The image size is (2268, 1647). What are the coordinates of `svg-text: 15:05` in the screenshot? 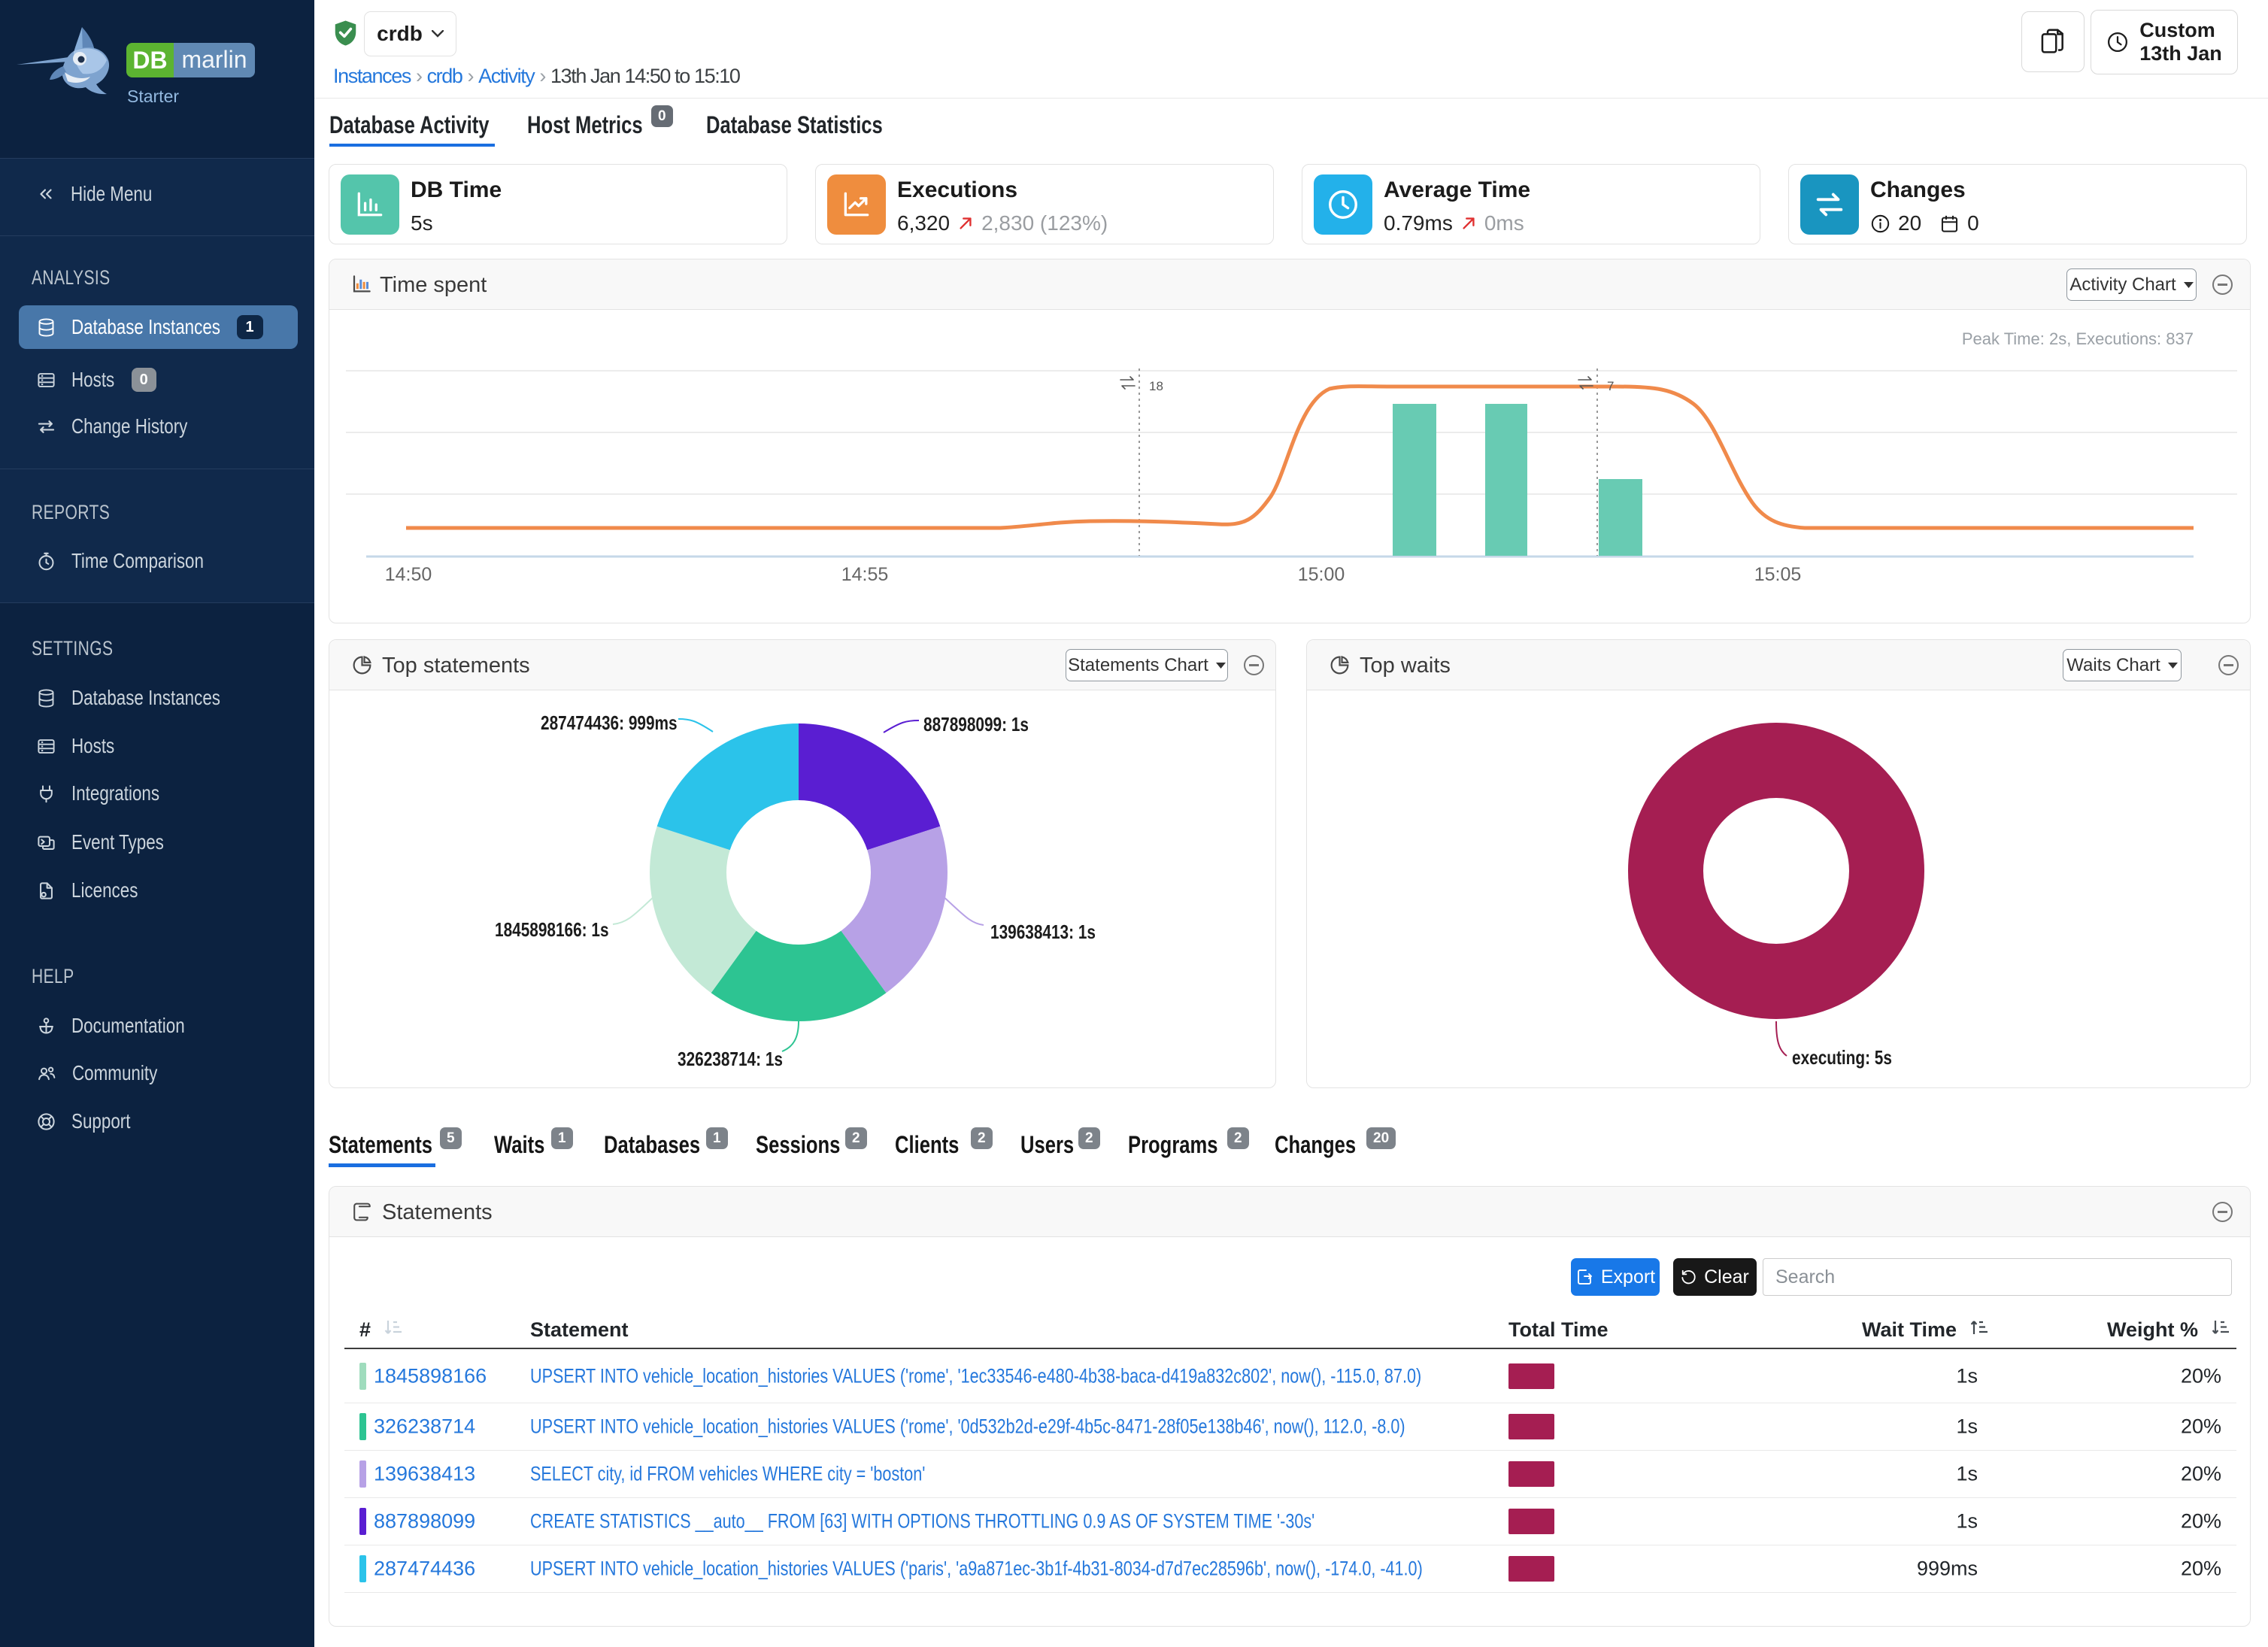 It's located at (1778, 574).